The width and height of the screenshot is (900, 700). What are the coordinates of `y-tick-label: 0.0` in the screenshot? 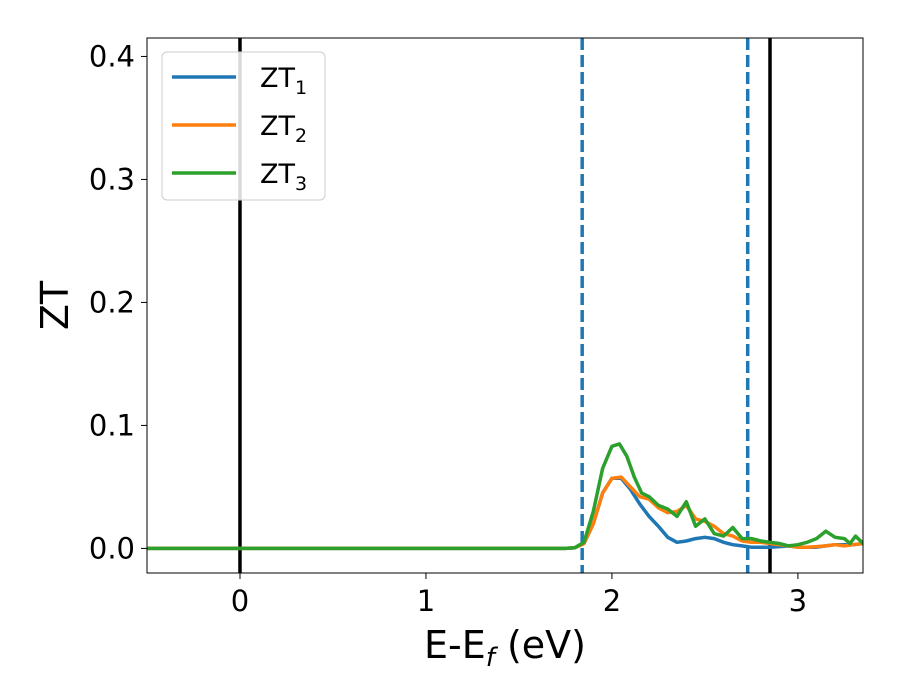 It's located at (112, 548).